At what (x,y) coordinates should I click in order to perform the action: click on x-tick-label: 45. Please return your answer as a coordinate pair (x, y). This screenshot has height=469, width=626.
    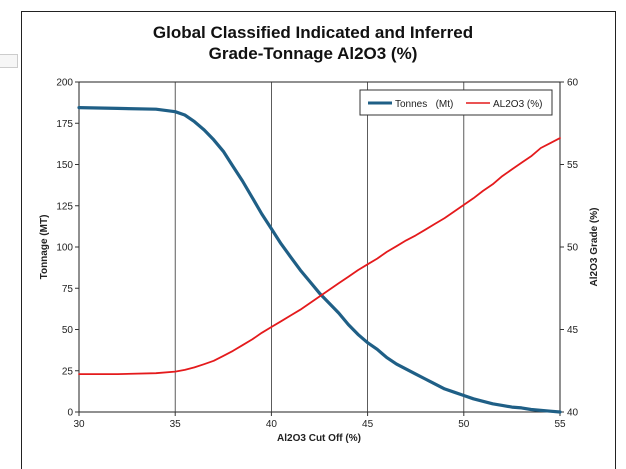
    Looking at the image, I should click on (368, 424).